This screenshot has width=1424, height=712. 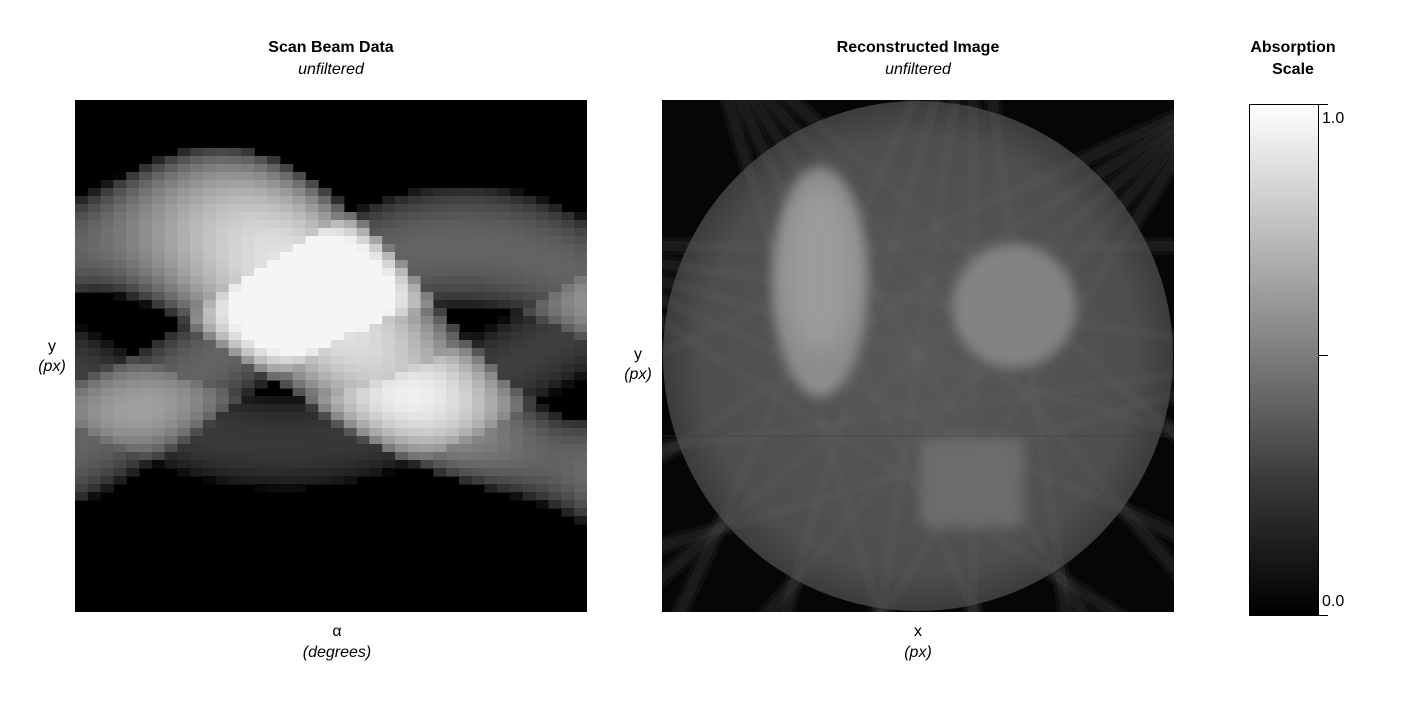 What do you see at coordinates (337, 652) in the screenshot?
I see `sinogram-x-unit: (degrees)` at bounding box center [337, 652].